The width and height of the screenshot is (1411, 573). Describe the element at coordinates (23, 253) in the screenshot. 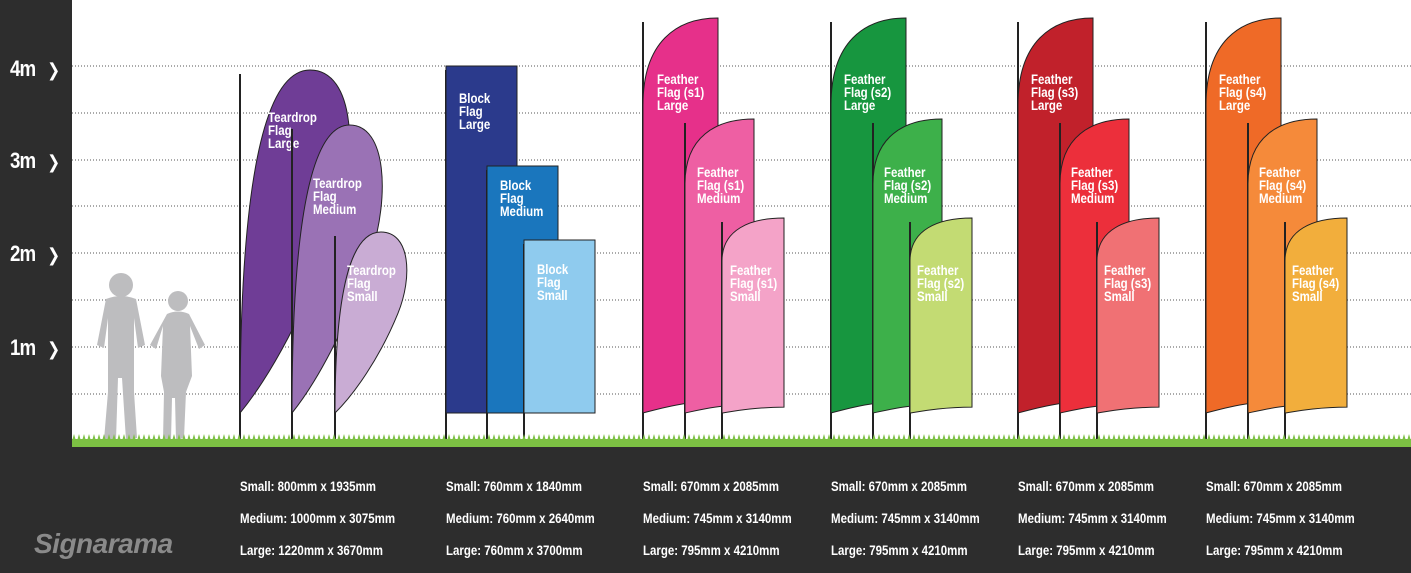

I see `axis-tick-label: 2m` at that location.